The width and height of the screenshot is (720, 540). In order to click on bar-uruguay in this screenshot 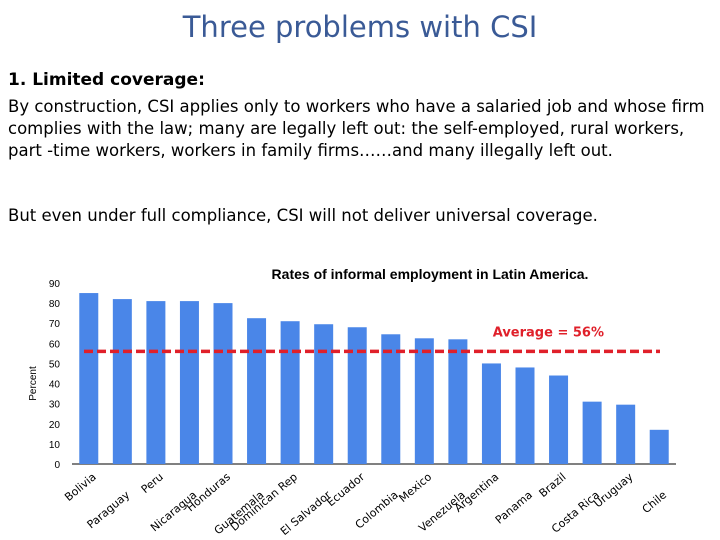, I will do `click(626, 434)`.